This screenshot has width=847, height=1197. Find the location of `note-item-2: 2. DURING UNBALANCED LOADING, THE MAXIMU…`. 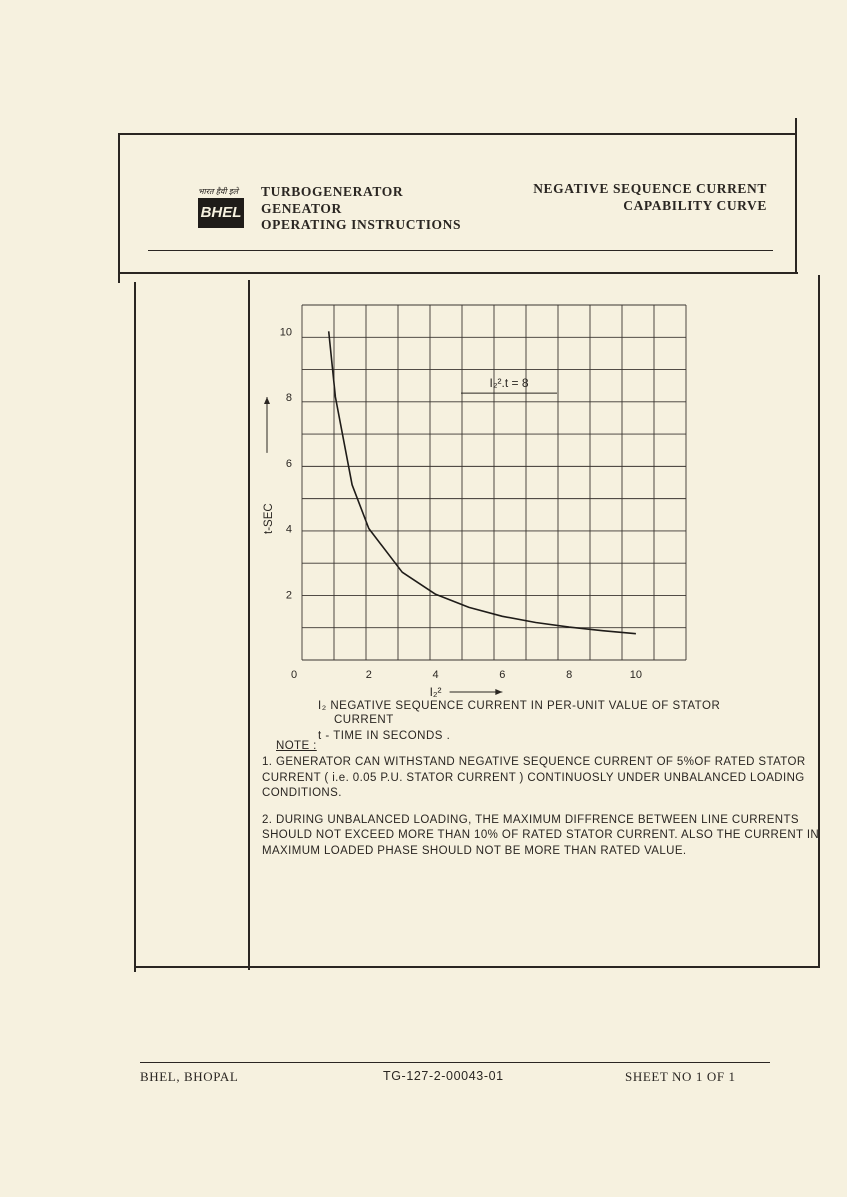

note-item-2: 2. DURING UNBALANCED LOADING, THE MAXIMU… is located at coordinates (541, 835).